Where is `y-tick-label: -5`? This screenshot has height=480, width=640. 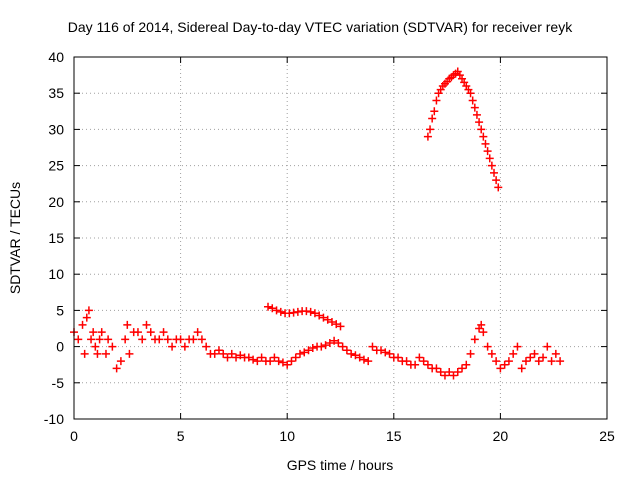 y-tick-label: -5 is located at coordinates (58, 383).